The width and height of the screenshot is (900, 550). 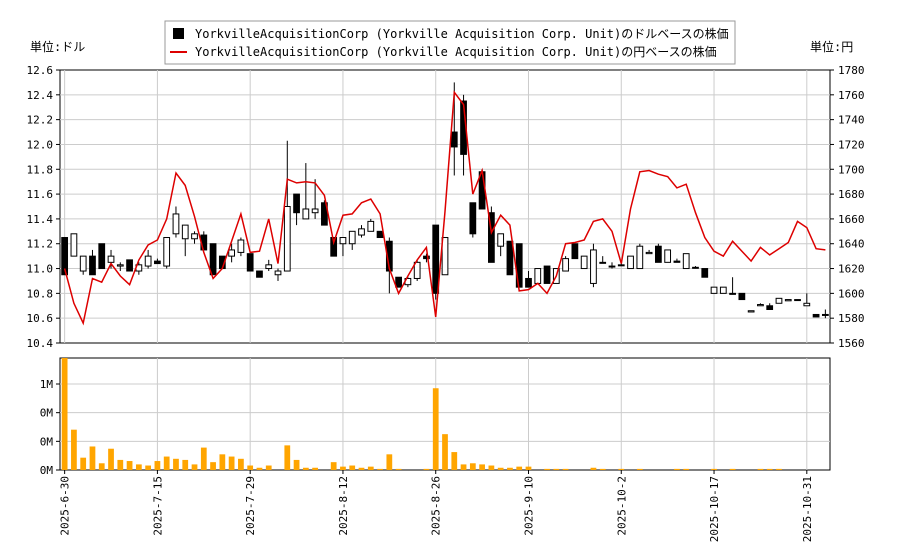 I want to click on legend-box, so click(x=450, y=42).